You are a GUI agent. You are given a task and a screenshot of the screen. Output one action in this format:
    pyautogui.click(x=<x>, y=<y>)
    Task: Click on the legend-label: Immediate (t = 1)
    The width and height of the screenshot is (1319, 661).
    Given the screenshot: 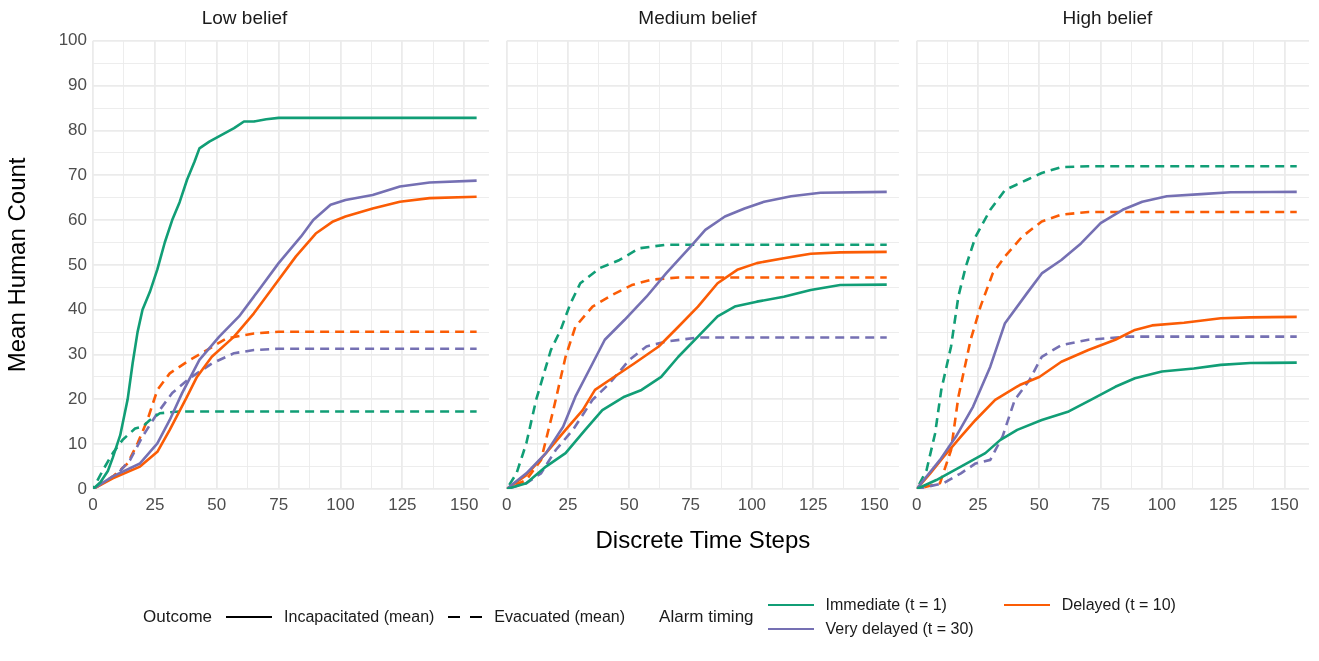 What is the action you would take?
    pyautogui.click(x=886, y=605)
    